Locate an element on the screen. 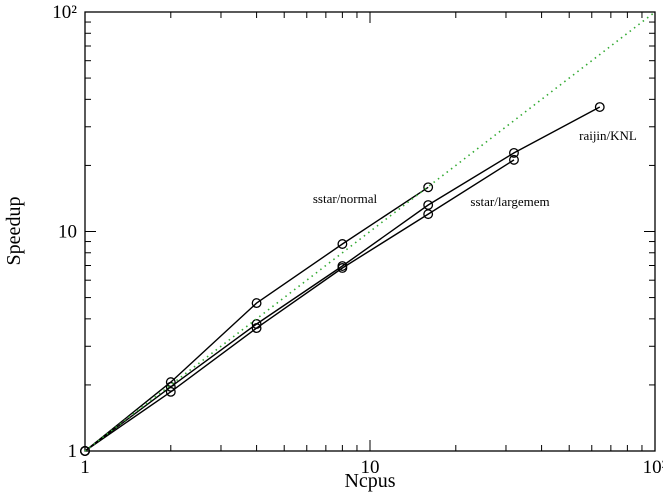 The height and width of the screenshot is (494, 663). y-axis-title: Speedup is located at coordinates (14, 231).